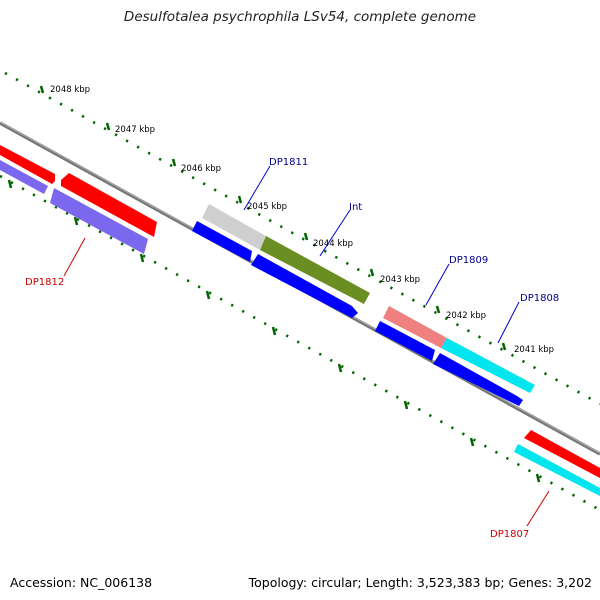 The height and width of the screenshot is (600, 600). I want to click on feature-pink-DP1809, so click(415, 327).